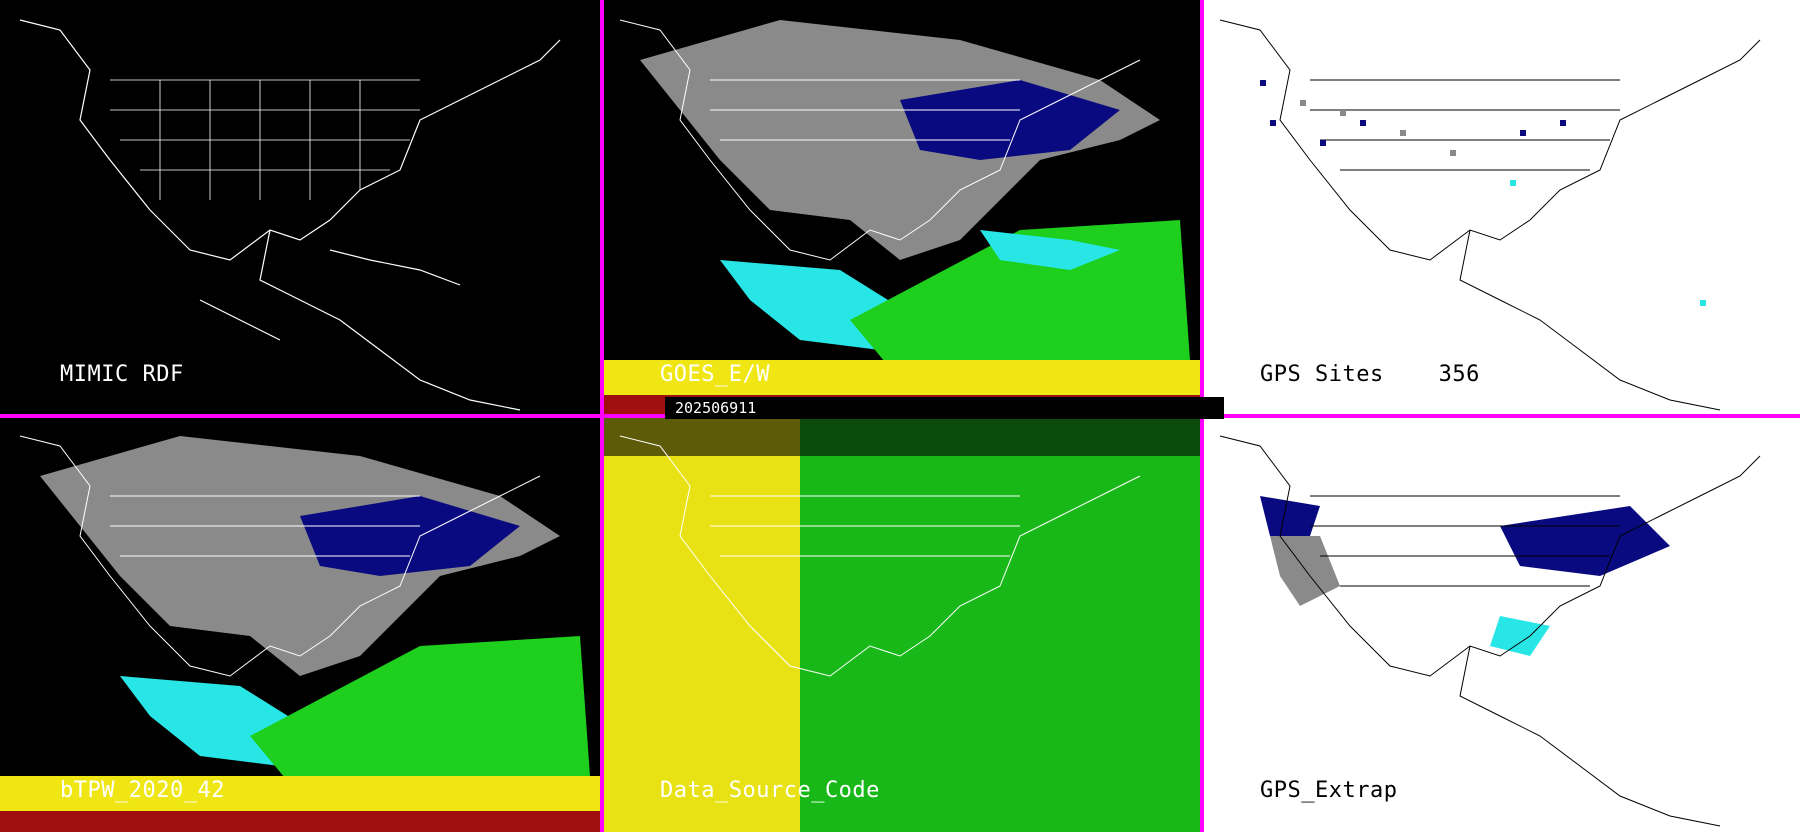 The height and width of the screenshot is (832, 1800). I want to click on panel-label: GPS_Extrap, so click(1329, 790).